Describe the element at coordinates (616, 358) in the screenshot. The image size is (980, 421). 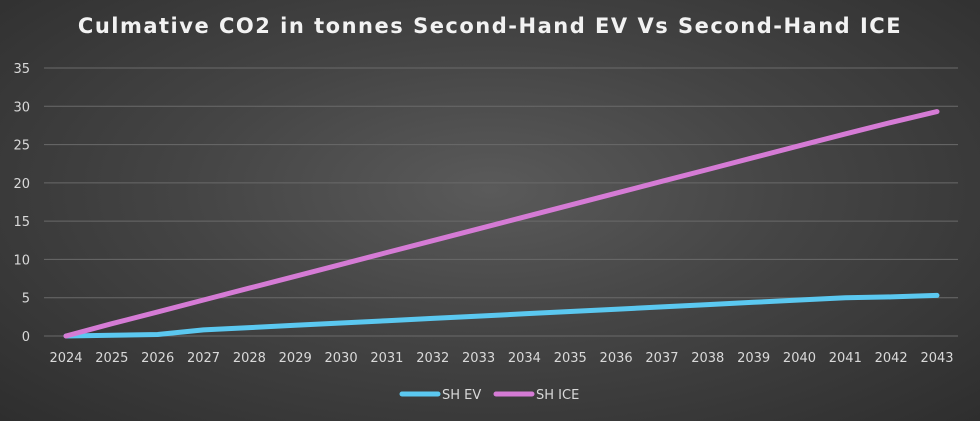
I see `x-tick-label: 2036` at that location.